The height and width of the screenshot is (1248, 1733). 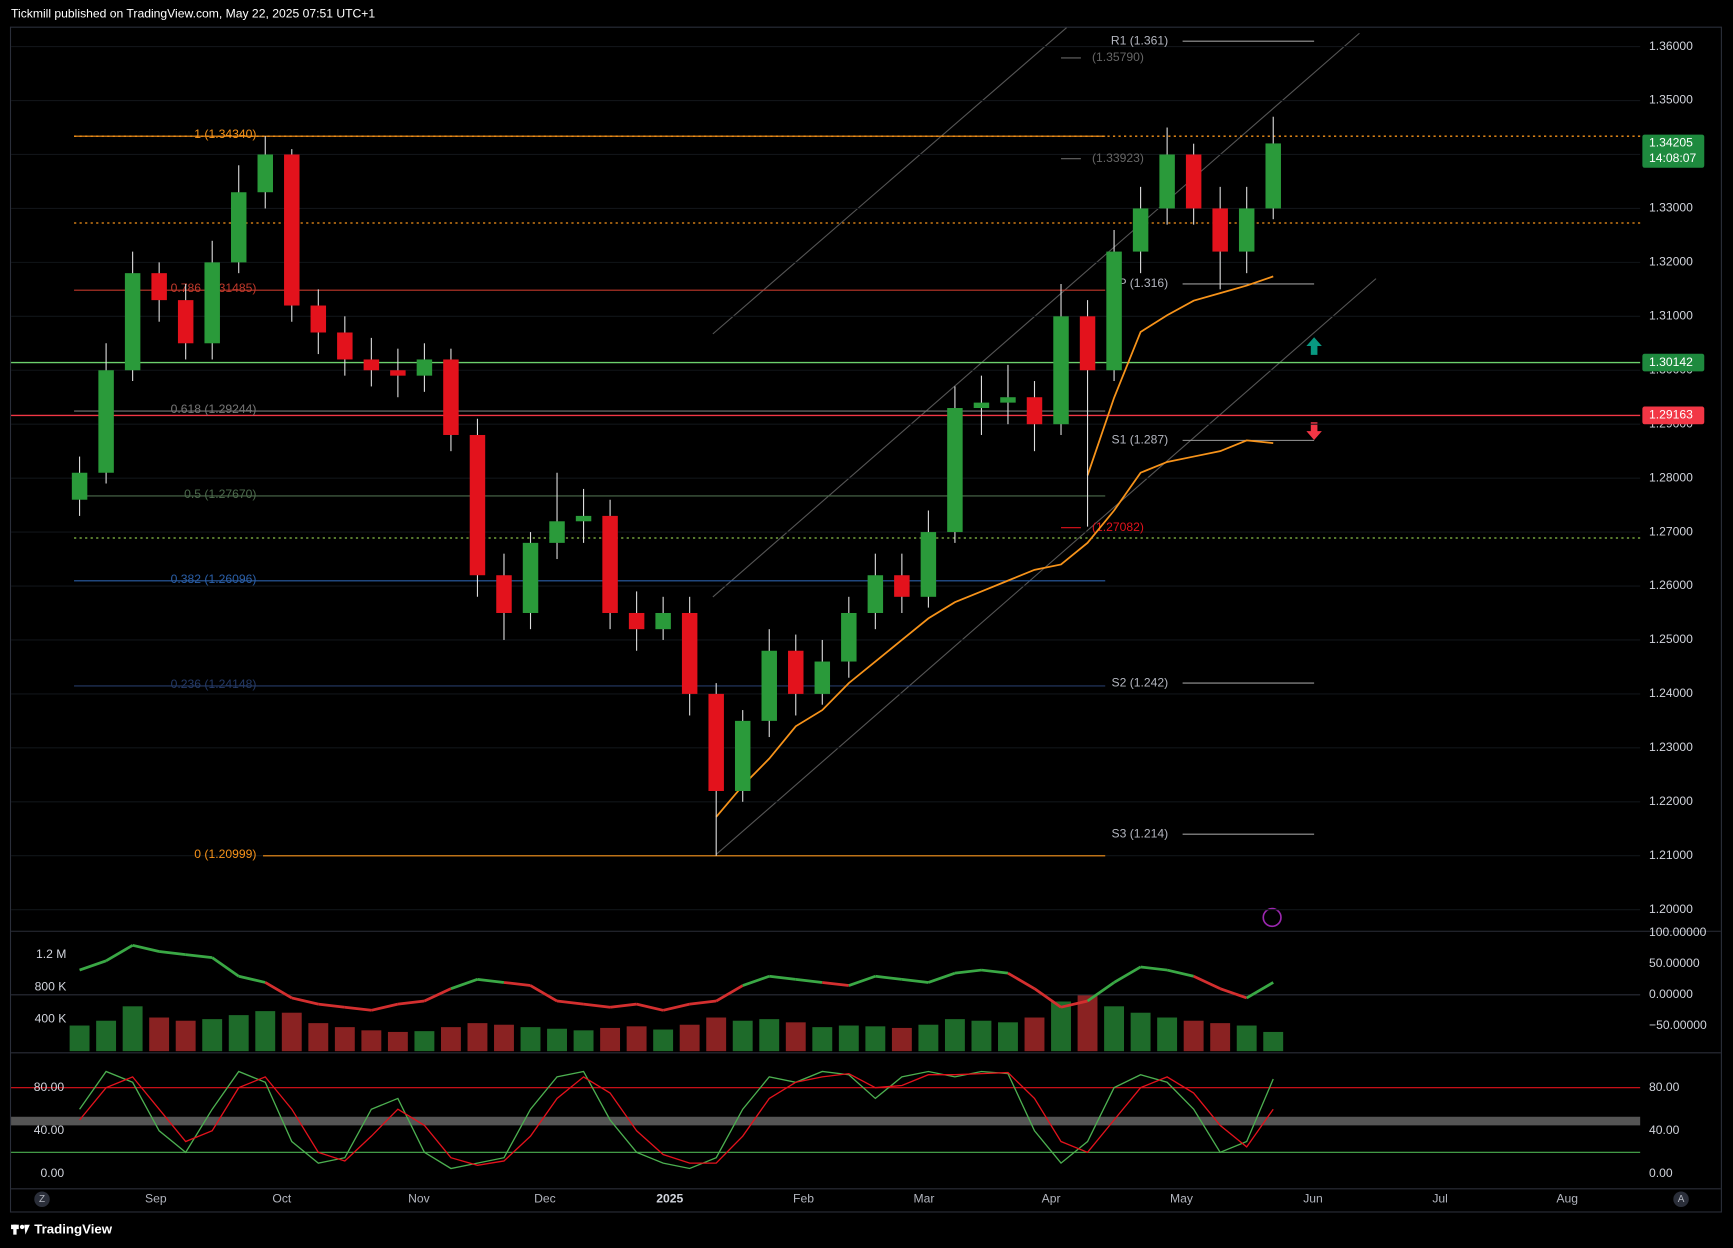 I want to click on y-tick-label: 1.31000, so click(x=1671, y=316).